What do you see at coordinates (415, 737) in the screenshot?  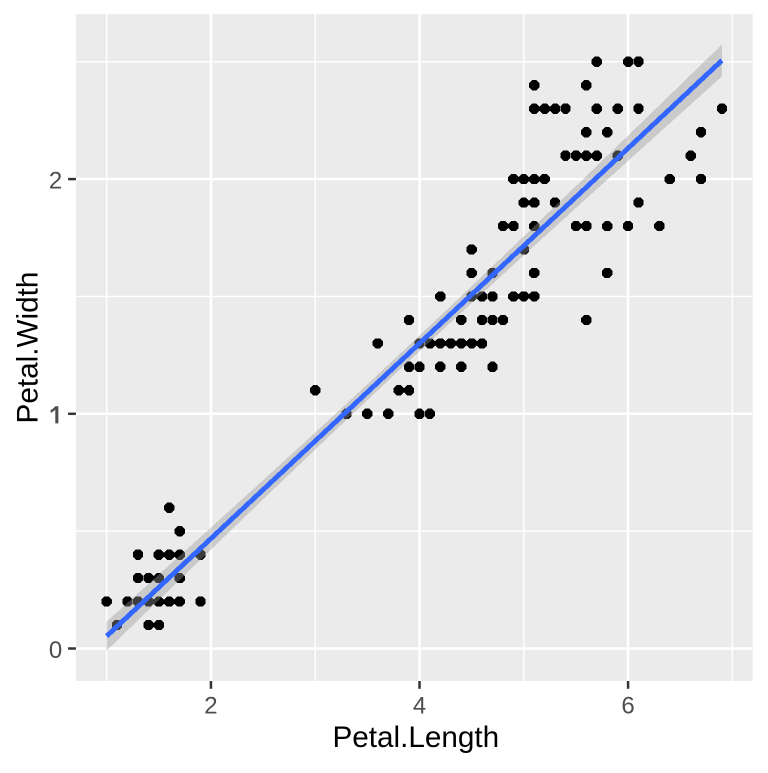 I see `svg-text: Petal.Length` at bounding box center [415, 737].